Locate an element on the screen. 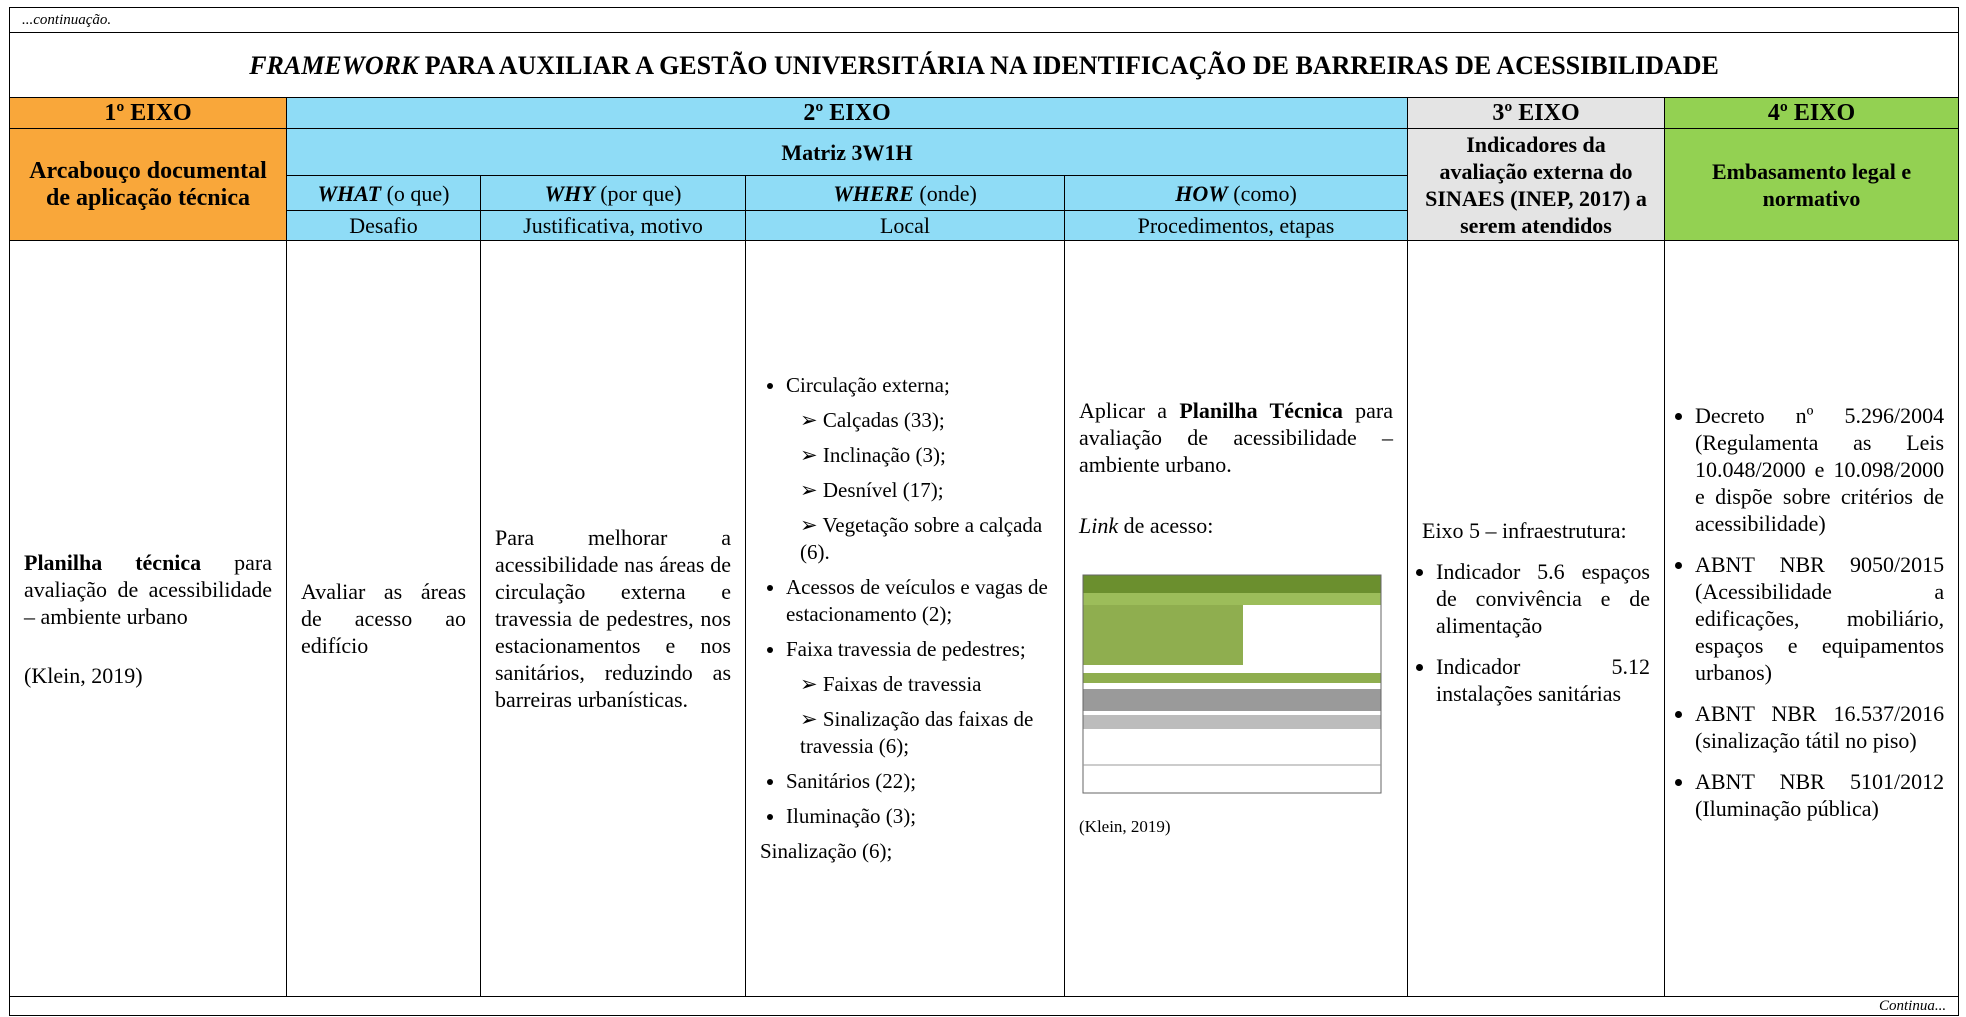 The width and height of the screenshot is (1966, 1017). where-subitem: Desnível (17); is located at coordinates (925, 490).